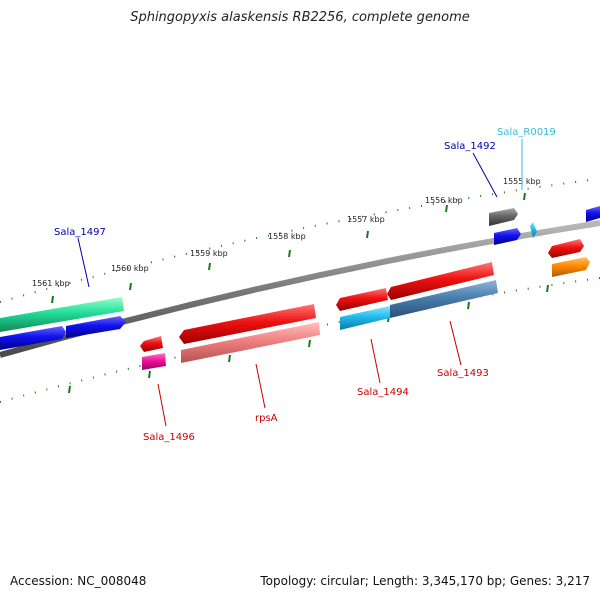 This screenshot has height=600, width=600. Describe the element at coordinates (80, 232) in the screenshot. I see `gene-label-sala-1497: Sala_1497` at that location.